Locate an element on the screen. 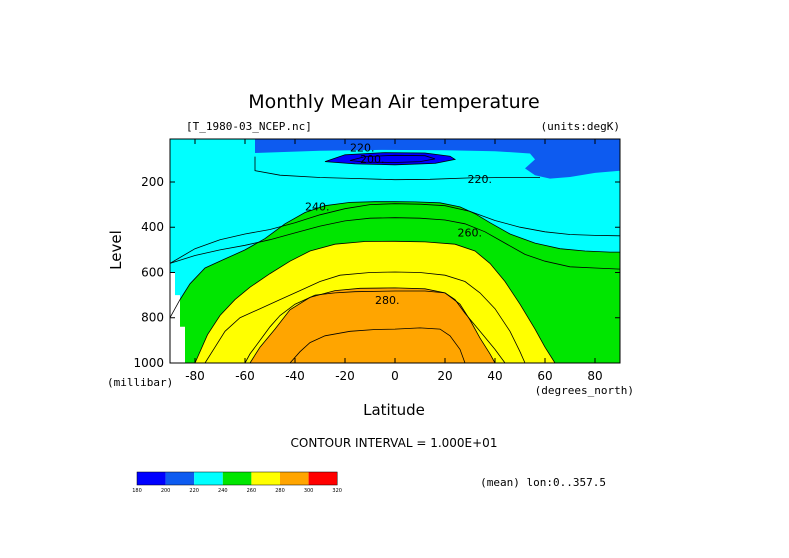 The height and width of the screenshot is (558, 789). y-tick-label: 400 is located at coordinates (152, 227).